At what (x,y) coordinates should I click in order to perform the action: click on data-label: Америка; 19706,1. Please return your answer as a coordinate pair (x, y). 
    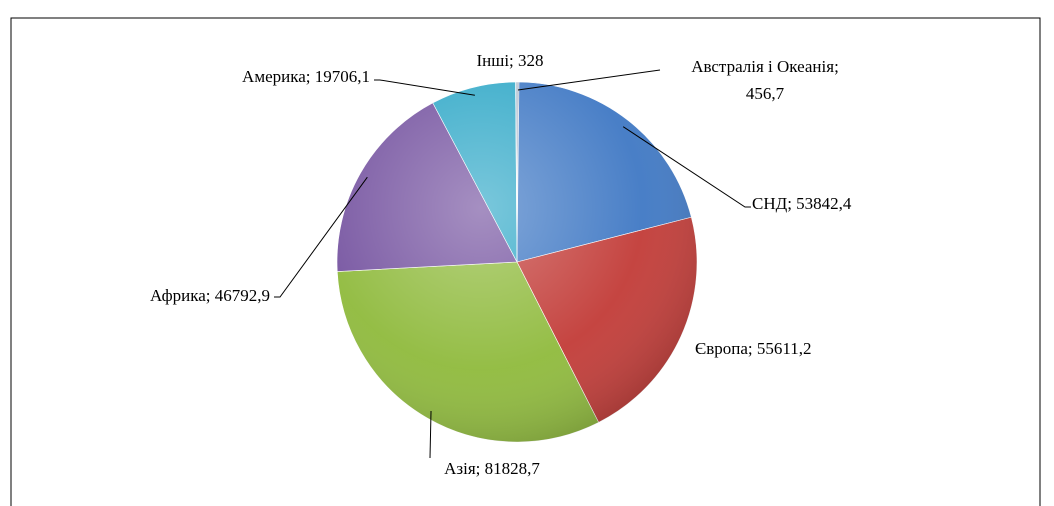
    Looking at the image, I should click on (306, 76).